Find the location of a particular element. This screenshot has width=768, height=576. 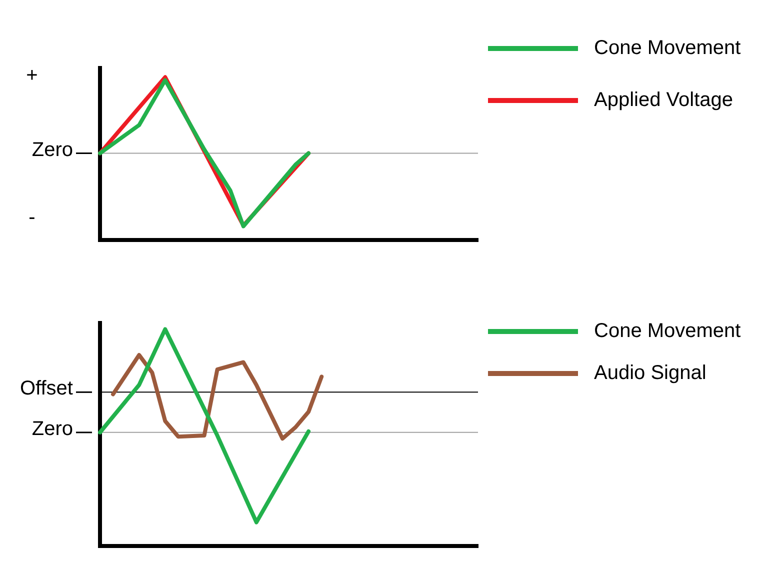

ref-line-label: Offset is located at coordinates (47, 389).